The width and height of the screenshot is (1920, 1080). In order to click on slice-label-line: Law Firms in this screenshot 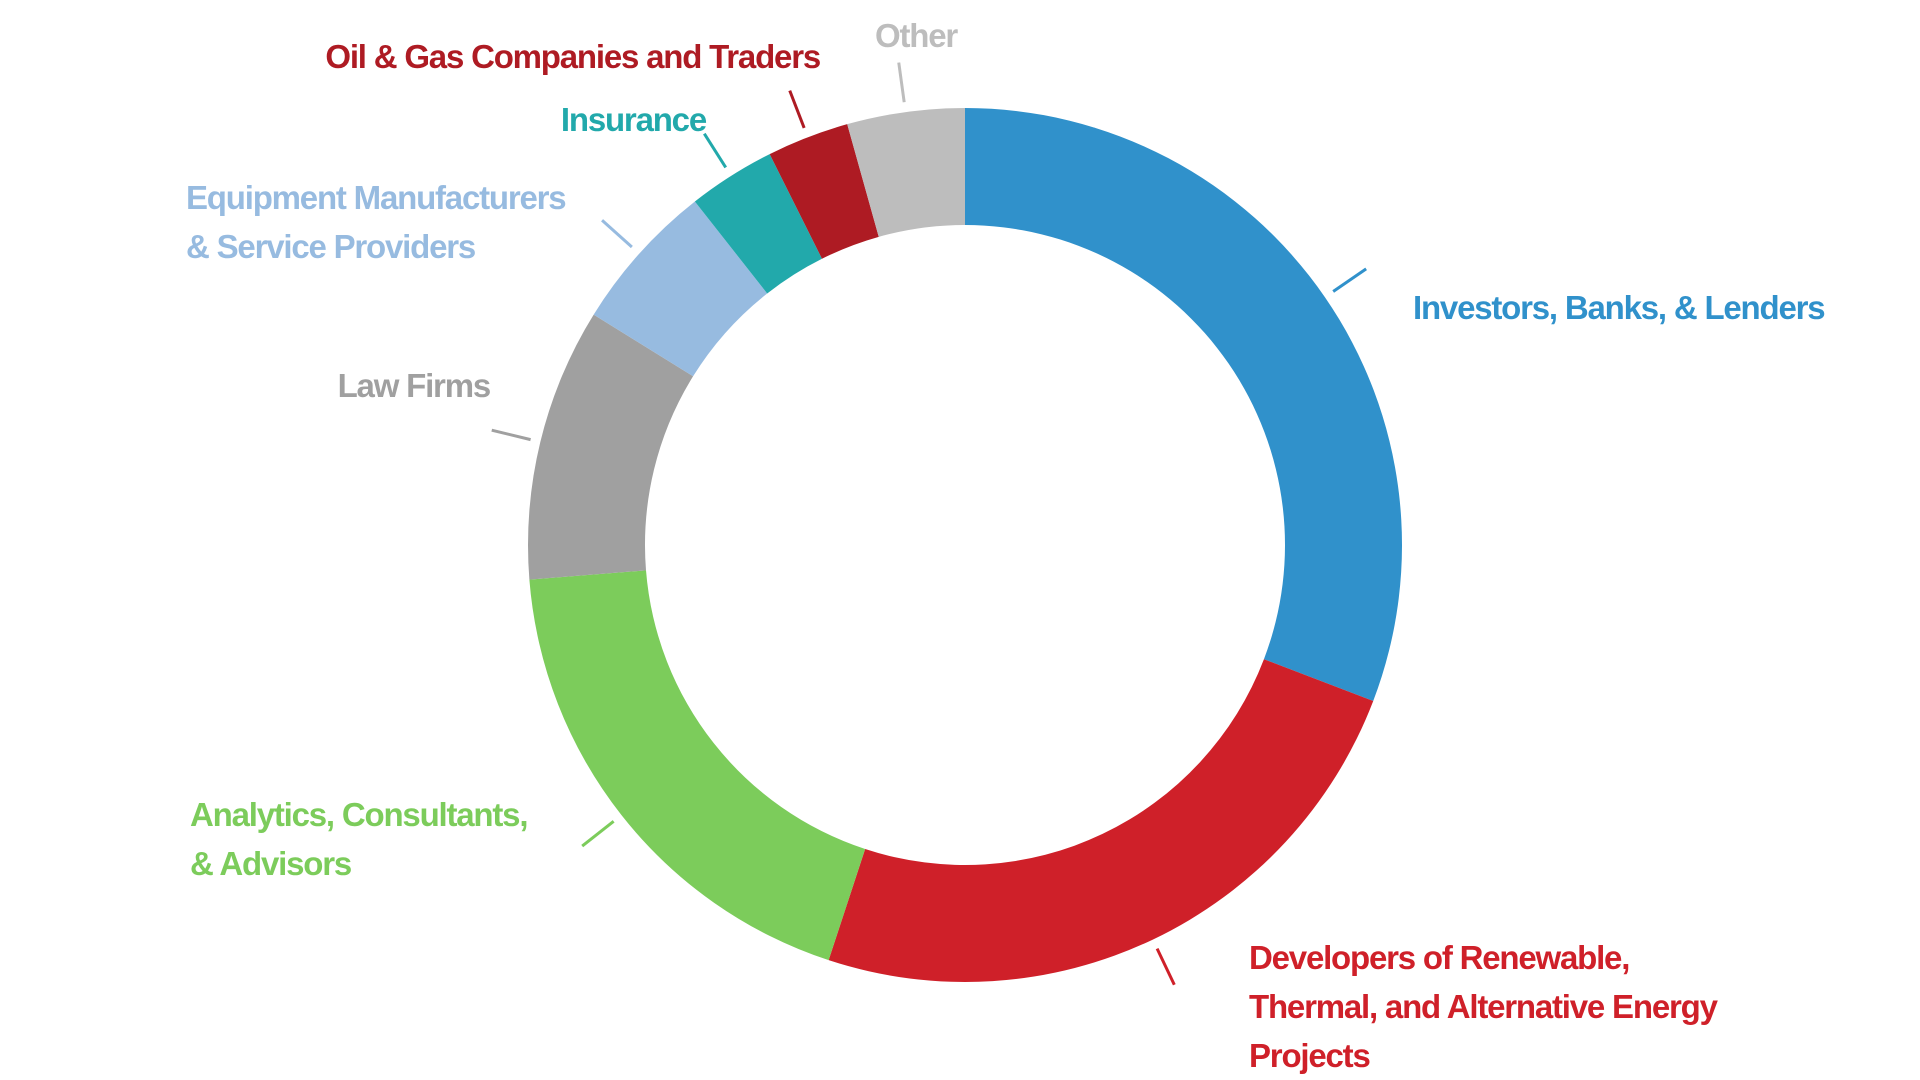, I will do `click(414, 385)`.